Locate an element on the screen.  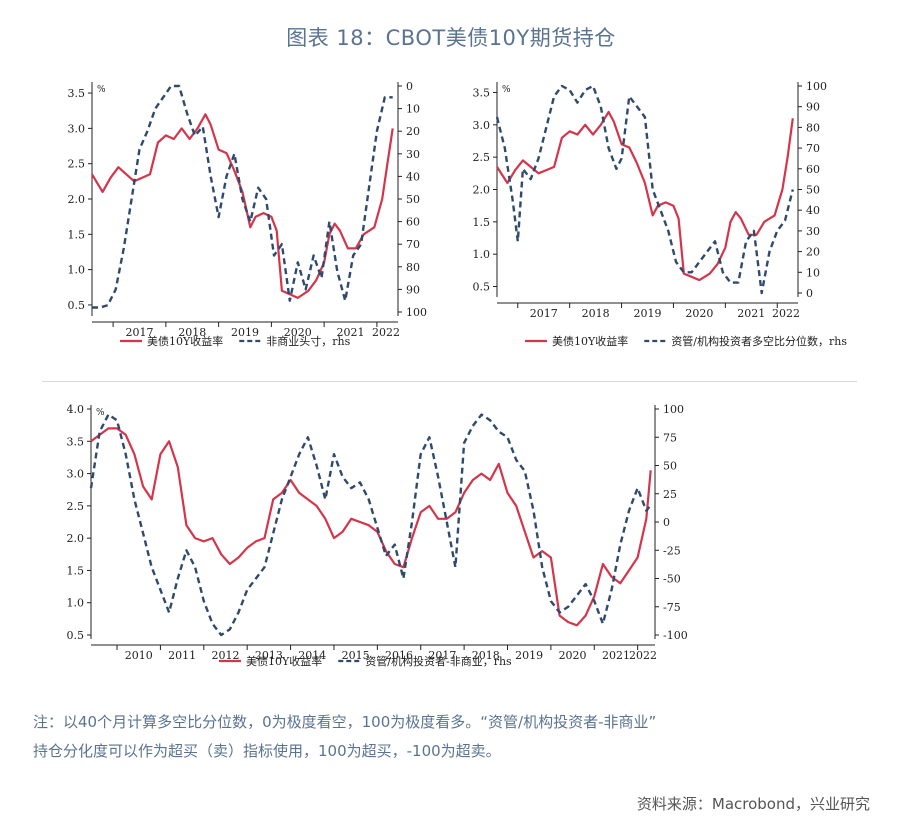
x-tick-label: 2015 is located at coordinates (356, 655).